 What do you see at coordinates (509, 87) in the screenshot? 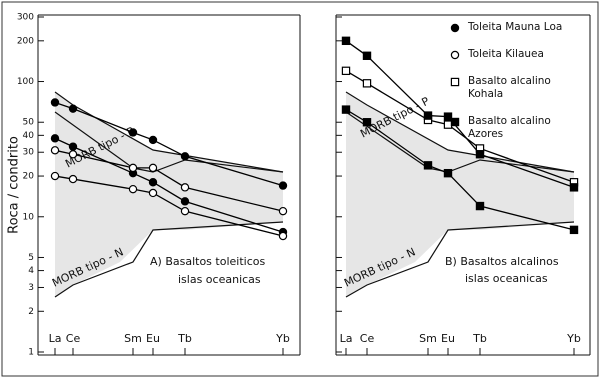
I see `legend-label: Basalto alcalino Kohala` at bounding box center [509, 87].